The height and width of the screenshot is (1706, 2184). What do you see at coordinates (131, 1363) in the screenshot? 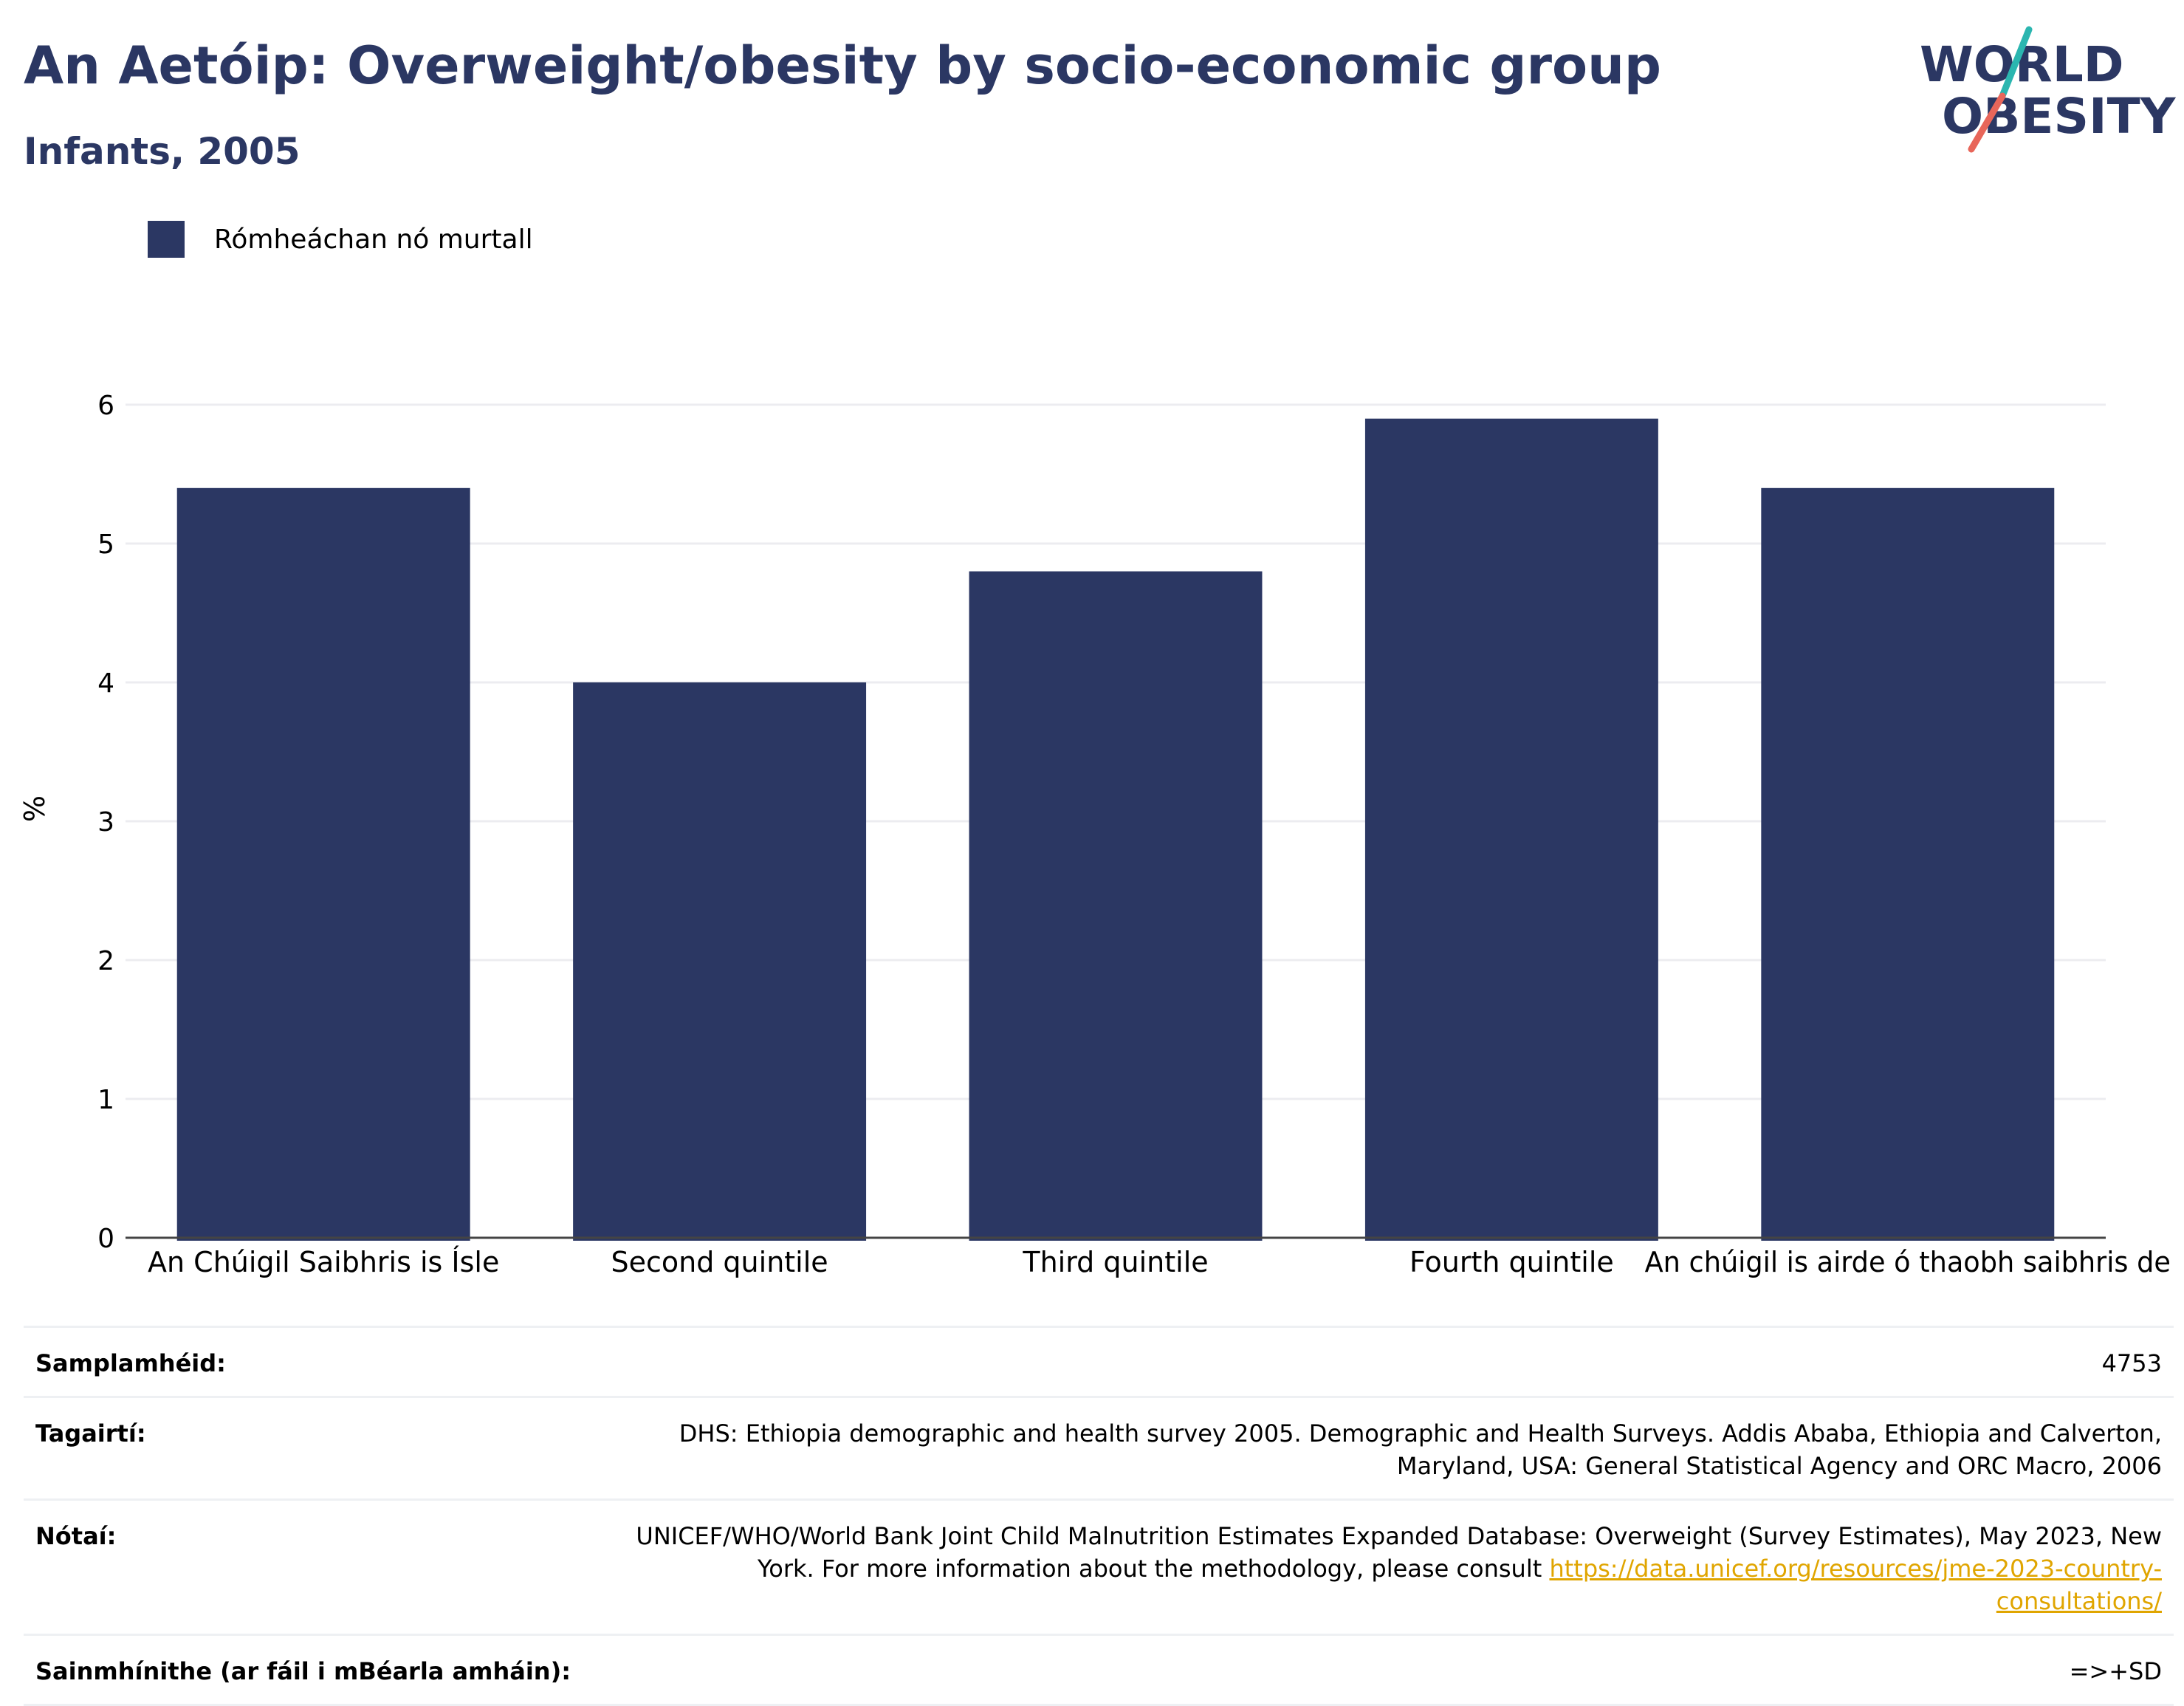
I see `footer-label: Samplamhéid:` at bounding box center [131, 1363].